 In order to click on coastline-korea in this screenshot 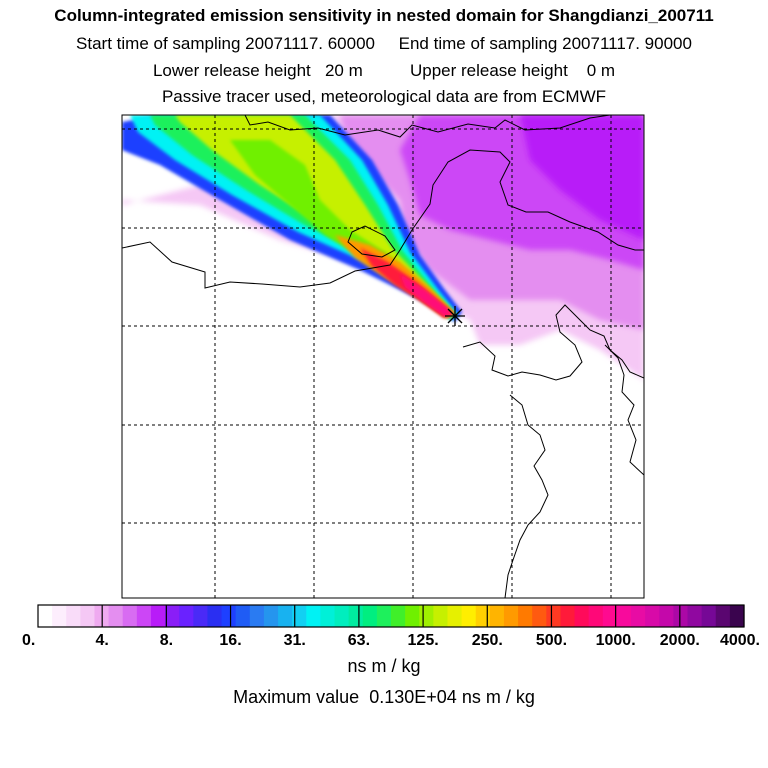, I will do `click(624, 410)`.